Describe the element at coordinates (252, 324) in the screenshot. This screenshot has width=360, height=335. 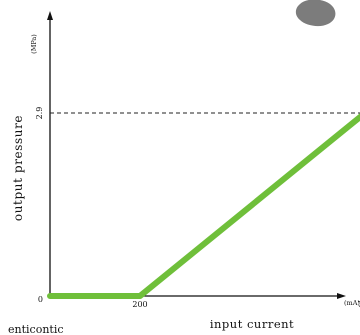
I see `x-axis-label: input current` at that location.